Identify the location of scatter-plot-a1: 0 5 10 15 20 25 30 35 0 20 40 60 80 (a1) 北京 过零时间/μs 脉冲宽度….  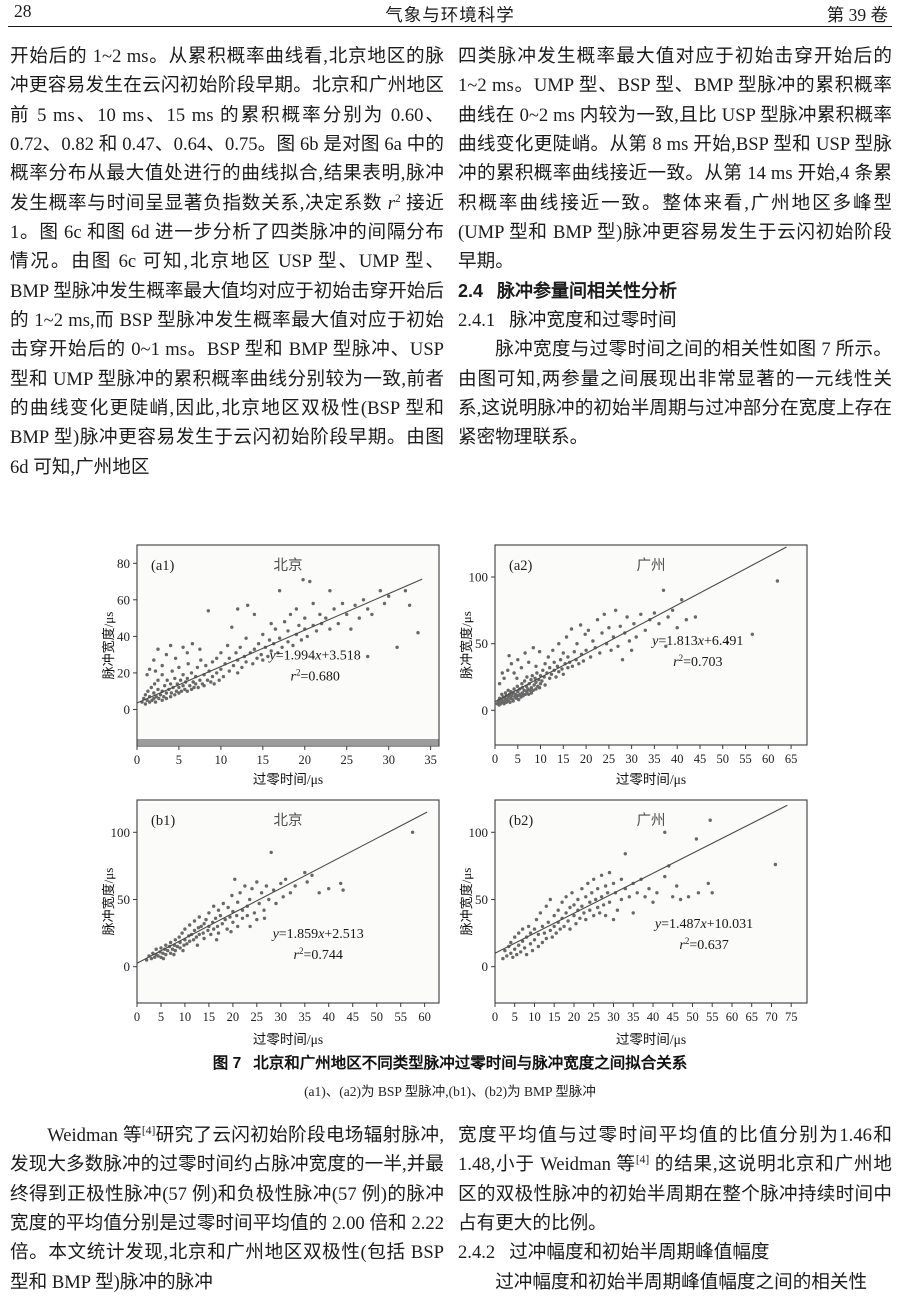
(279, 666).